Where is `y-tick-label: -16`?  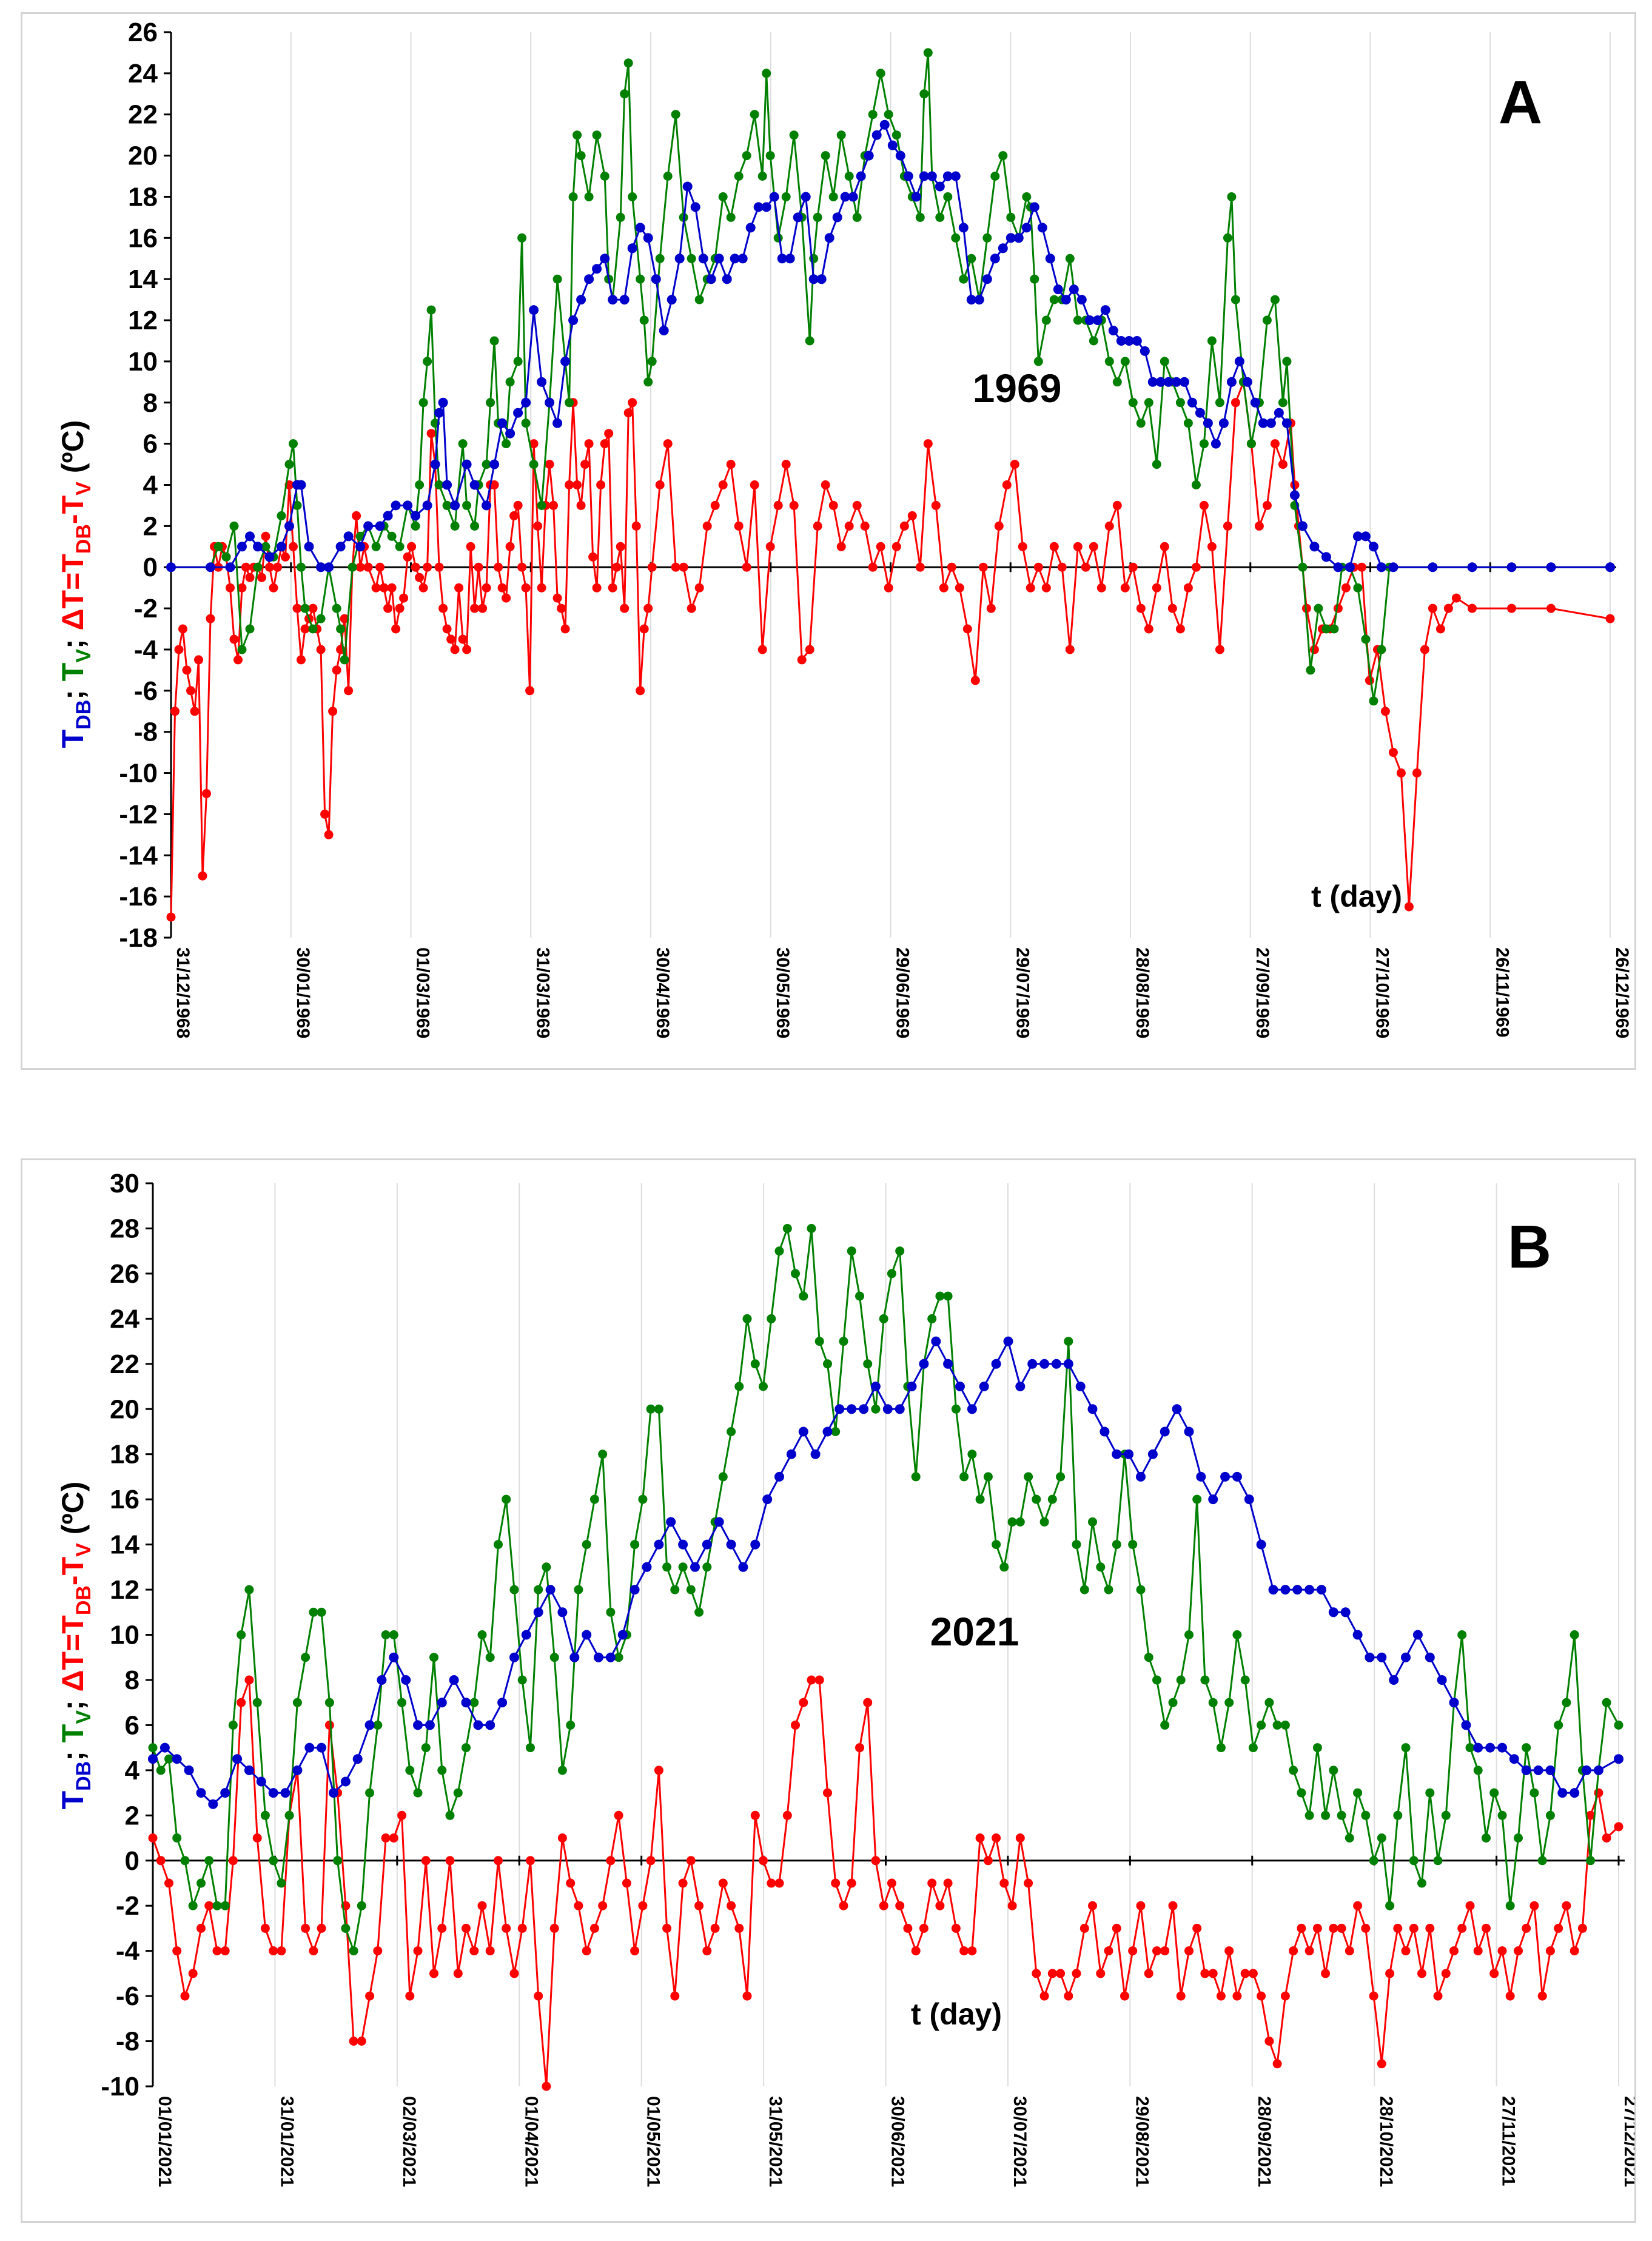 y-tick-label: -16 is located at coordinates (139, 897).